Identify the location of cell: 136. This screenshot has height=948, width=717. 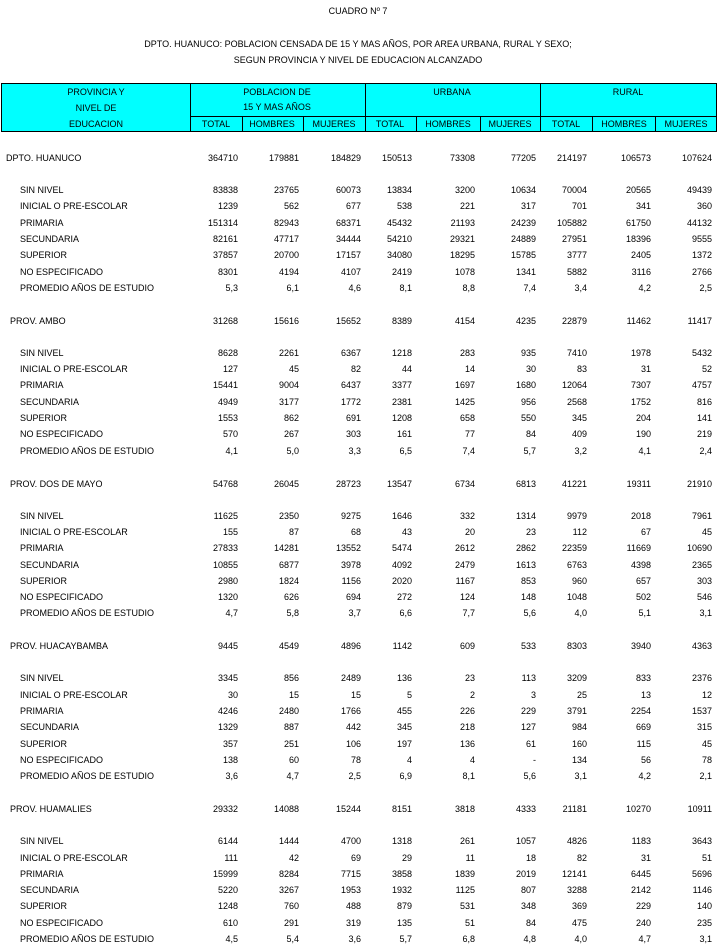
(467, 743).